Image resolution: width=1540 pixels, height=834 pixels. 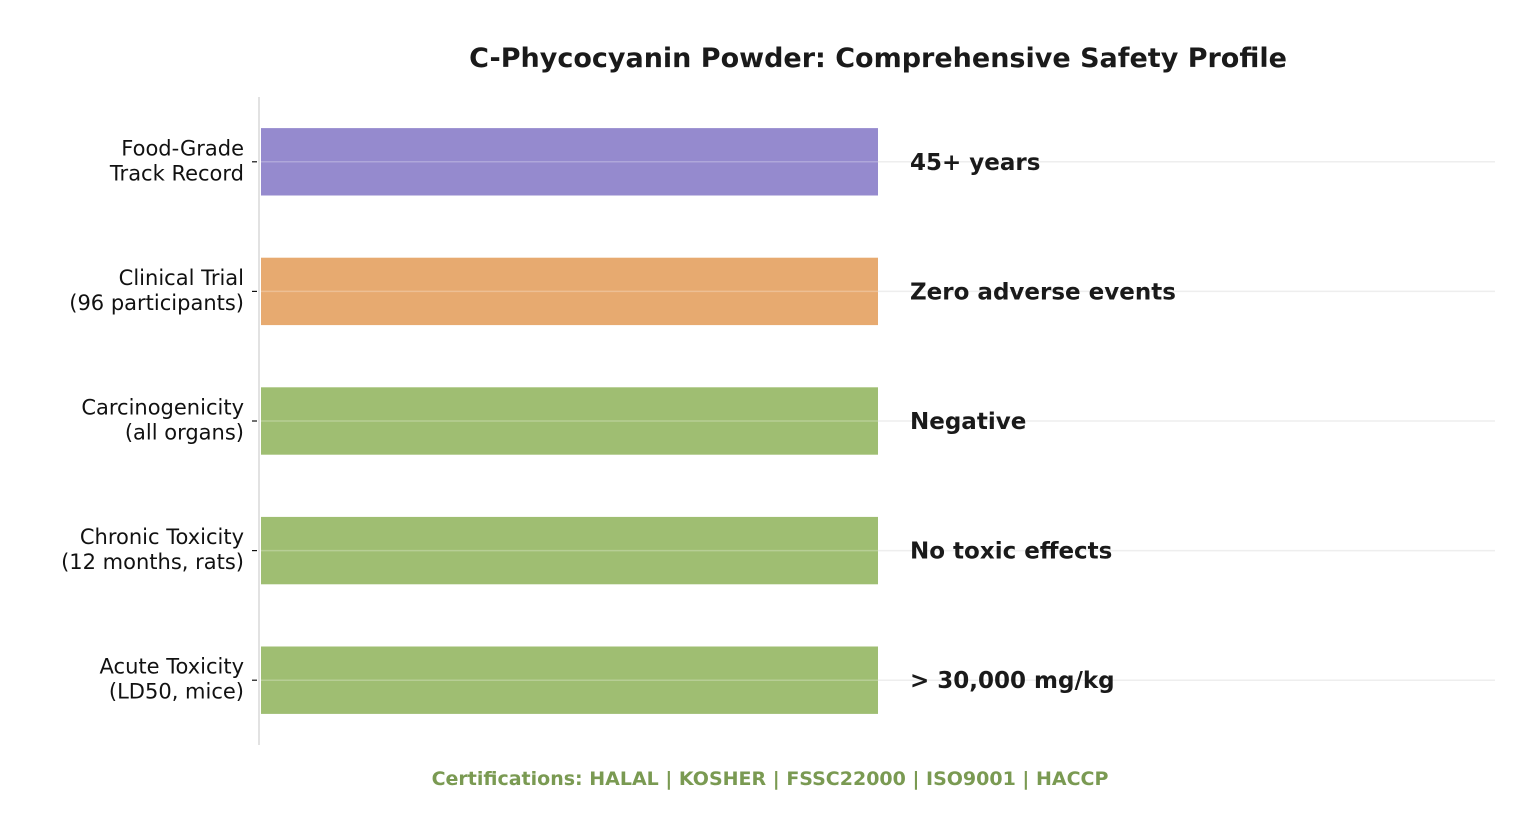 I want to click on y-tick-label: Clinical Trial (96 participants), so click(x=156, y=290).